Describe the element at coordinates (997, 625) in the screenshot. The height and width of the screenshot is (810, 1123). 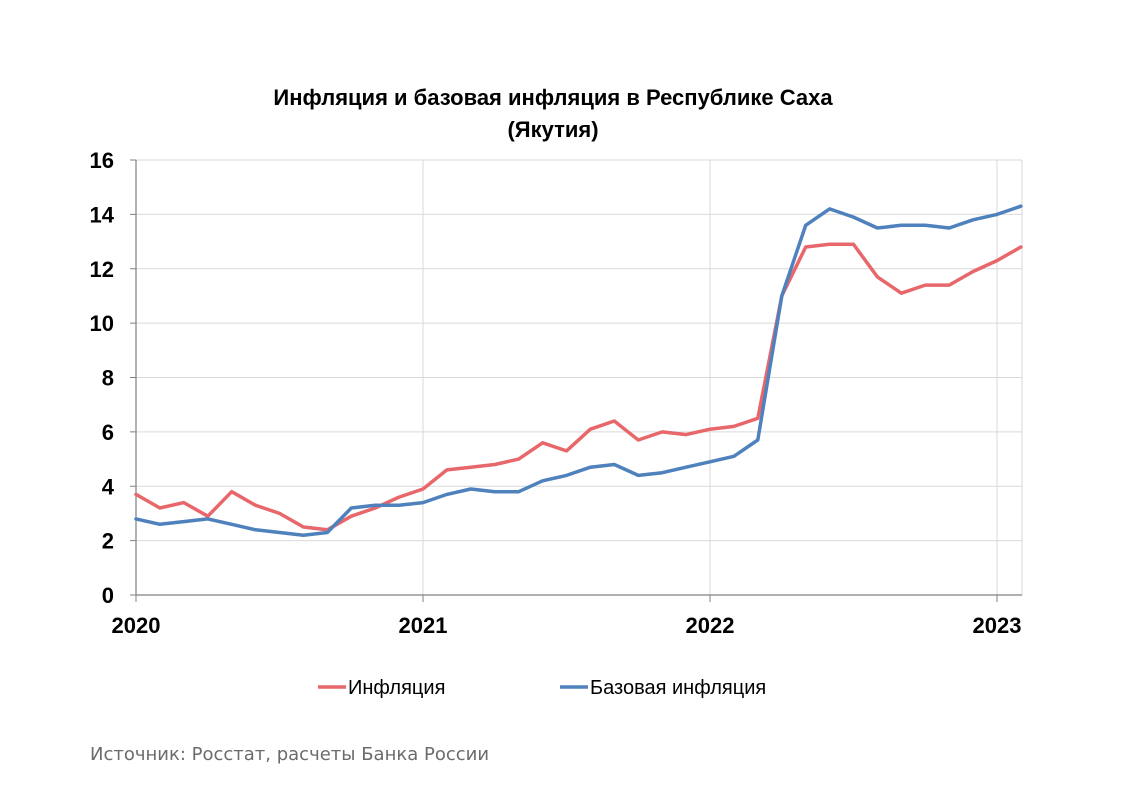
I see `x-tick-2023: 2023` at that location.